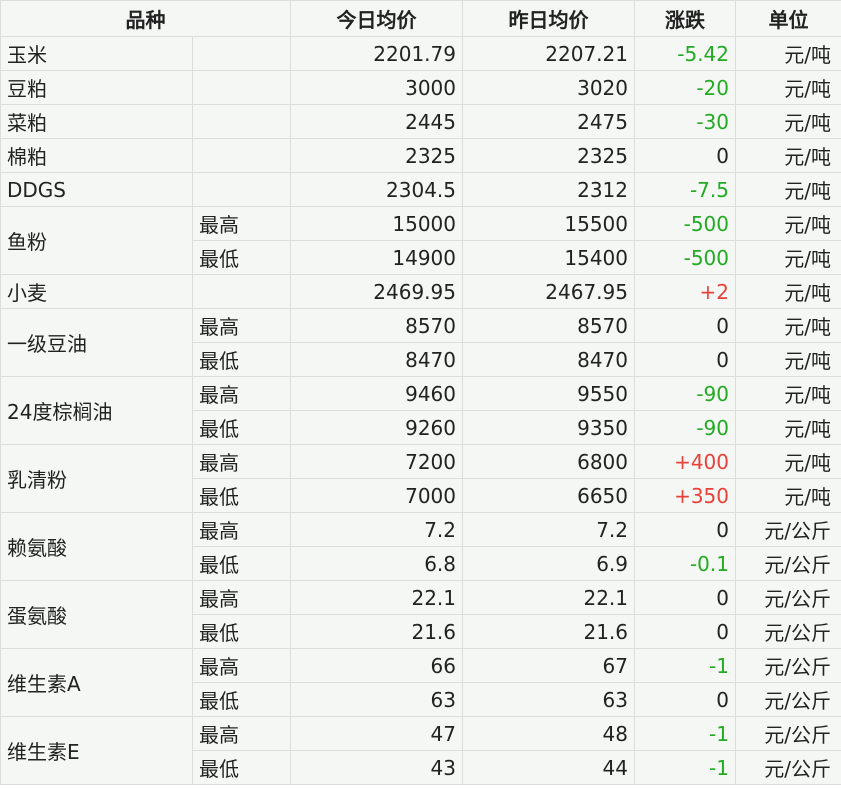 The height and width of the screenshot is (788, 841). I want to click on price-change: -7.5, so click(685, 189).